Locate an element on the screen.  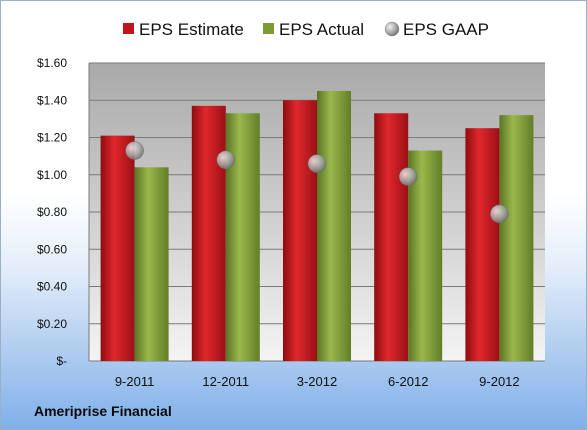
y-tick-label: $1.60 is located at coordinates (52, 63).